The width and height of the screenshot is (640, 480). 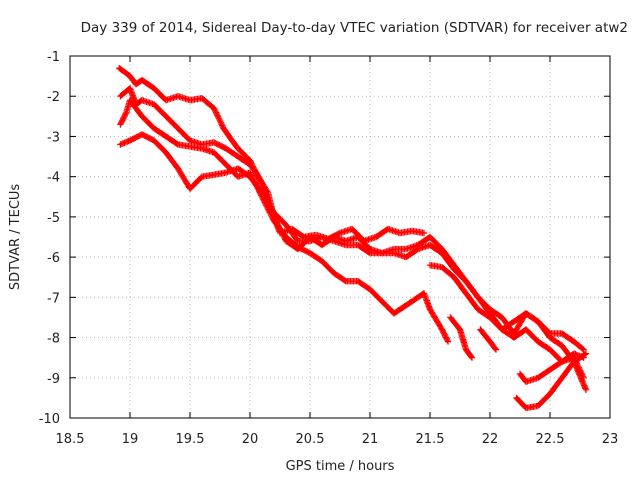 What do you see at coordinates (430, 439) in the screenshot?
I see `x-tick-label: 21.5` at bounding box center [430, 439].